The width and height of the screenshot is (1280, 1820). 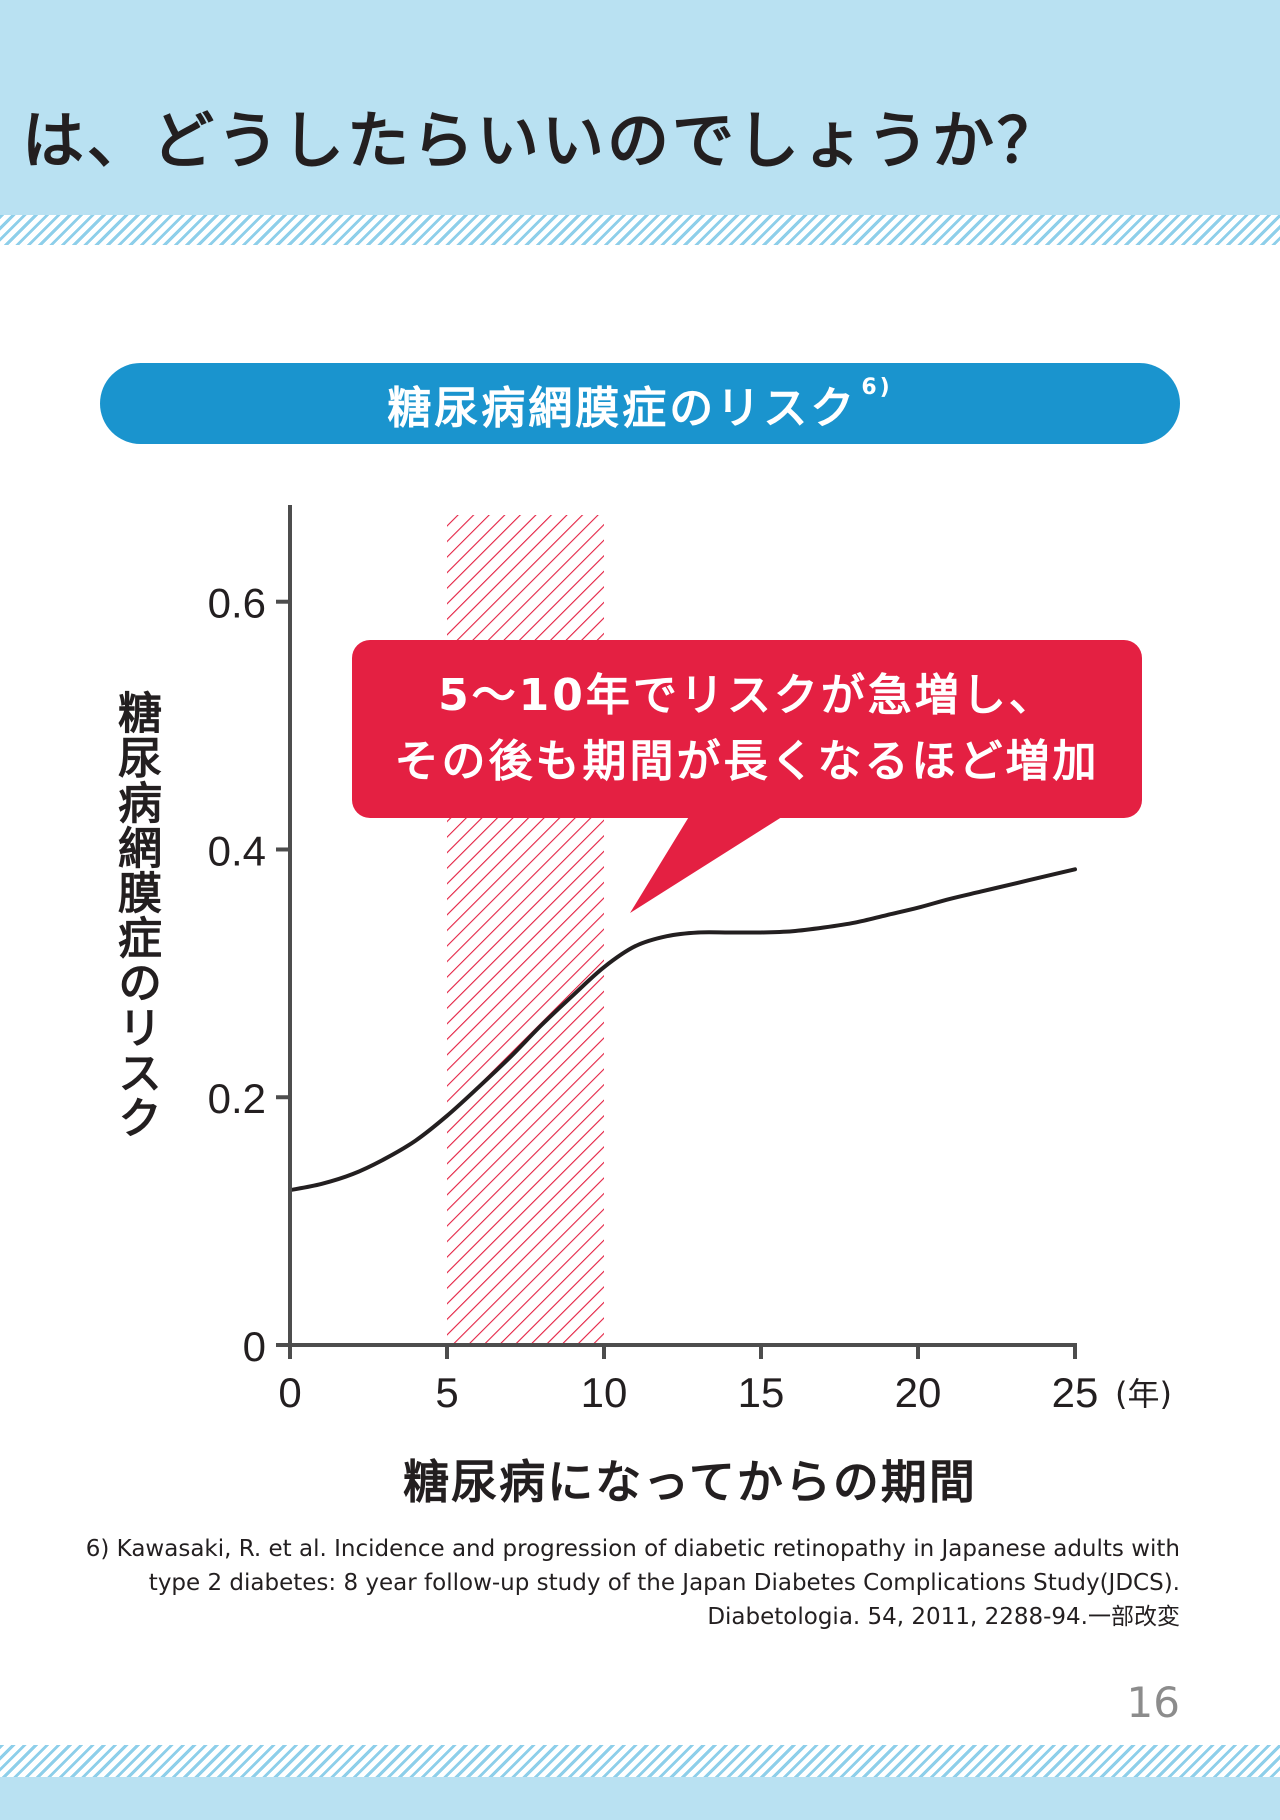 I want to click on callout-pointer, so click(x=707, y=864).